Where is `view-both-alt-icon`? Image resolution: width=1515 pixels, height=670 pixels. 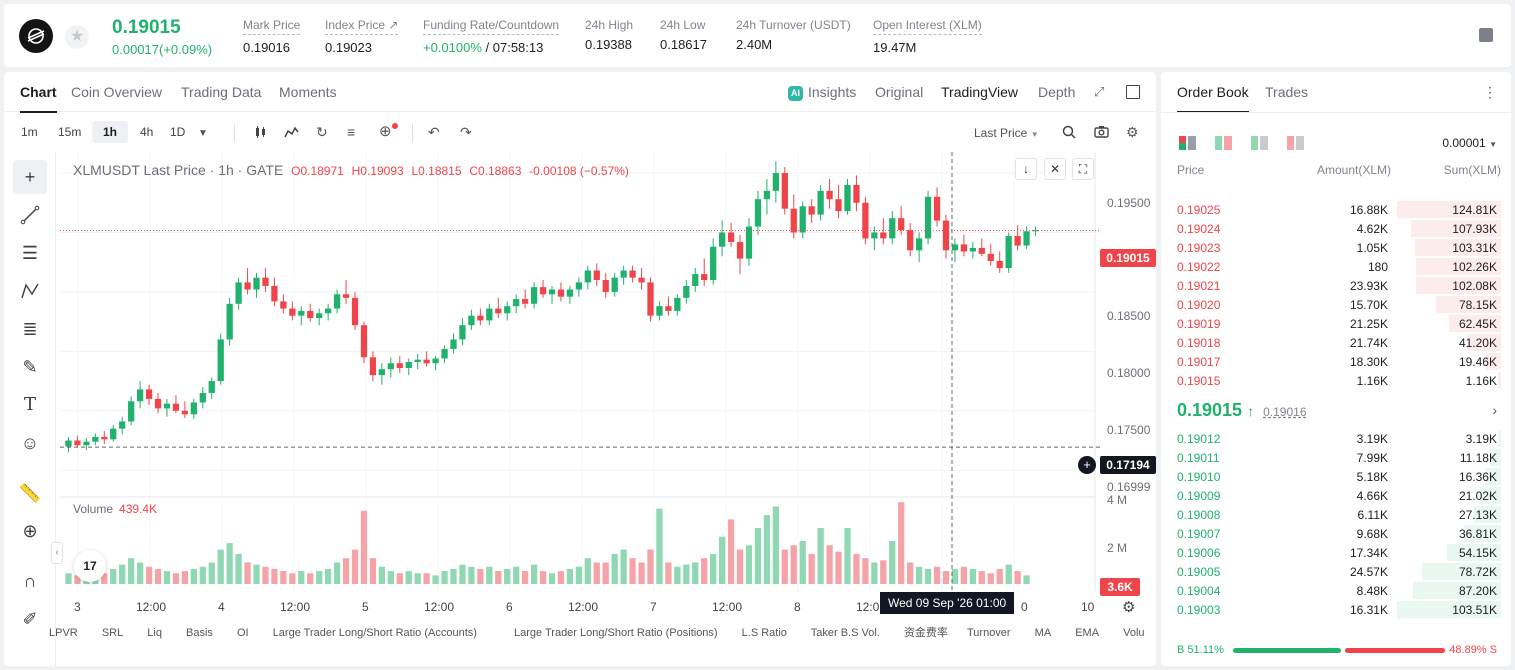 view-both-alt-icon is located at coordinates (1224, 143).